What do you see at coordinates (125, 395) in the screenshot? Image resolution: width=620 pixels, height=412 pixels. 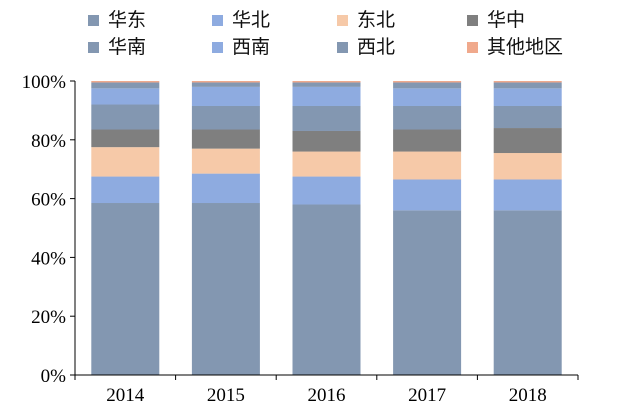 I see `x-tick-label: 2014` at bounding box center [125, 395].